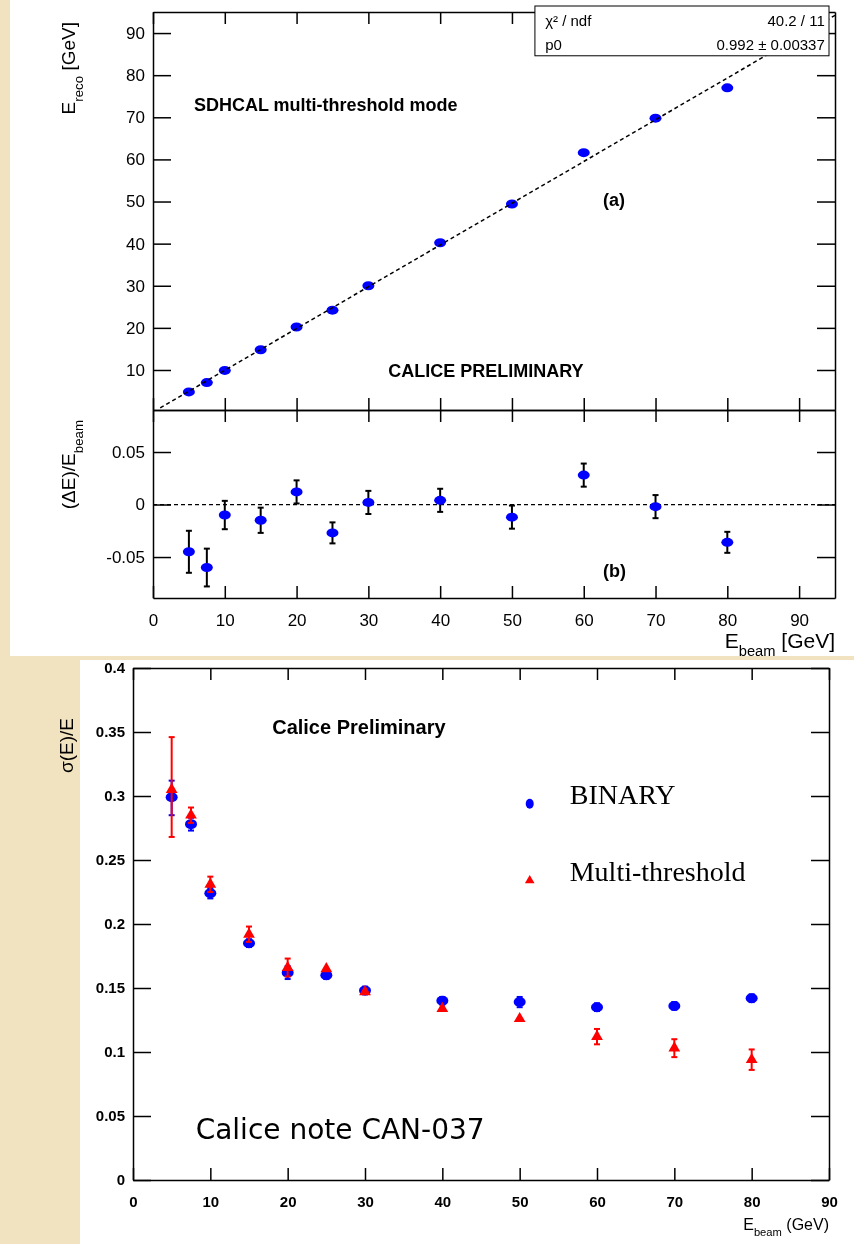 The height and width of the screenshot is (1244, 854). I want to click on y-tick-label: 0.35, so click(110, 732).